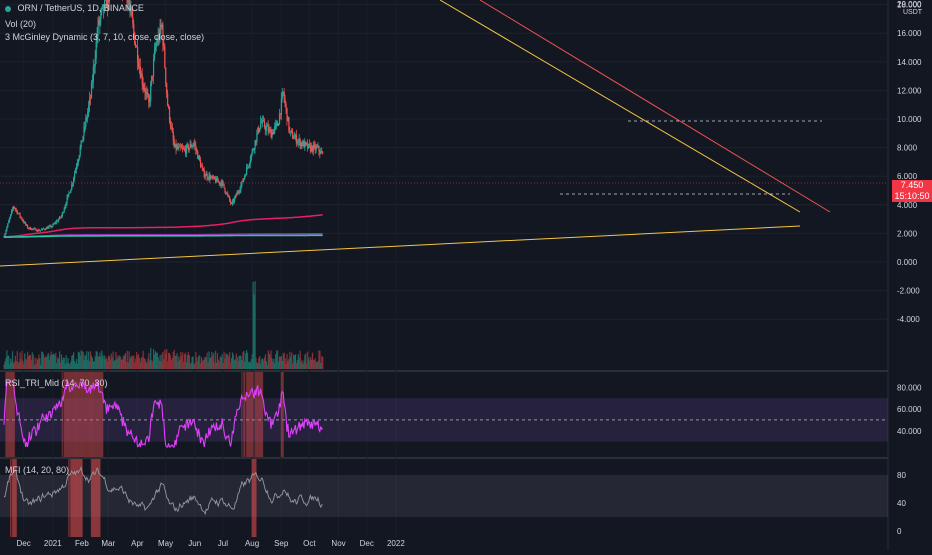  I want to click on symbol-legend: ORN / TetherUS, 1D, BINANCE, so click(76, 8).